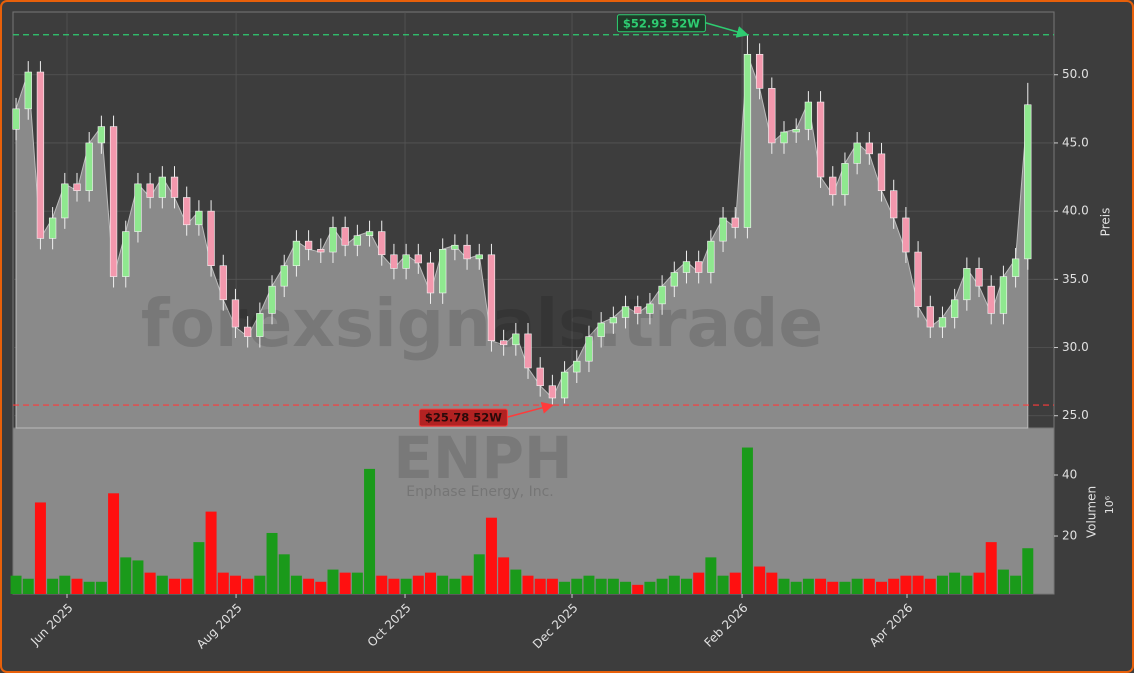 This screenshot has width=1134, height=673. Describe the element at coordinates (1075, 415) in the screenshot. I see `y-tick-label: 25.0` at that location.